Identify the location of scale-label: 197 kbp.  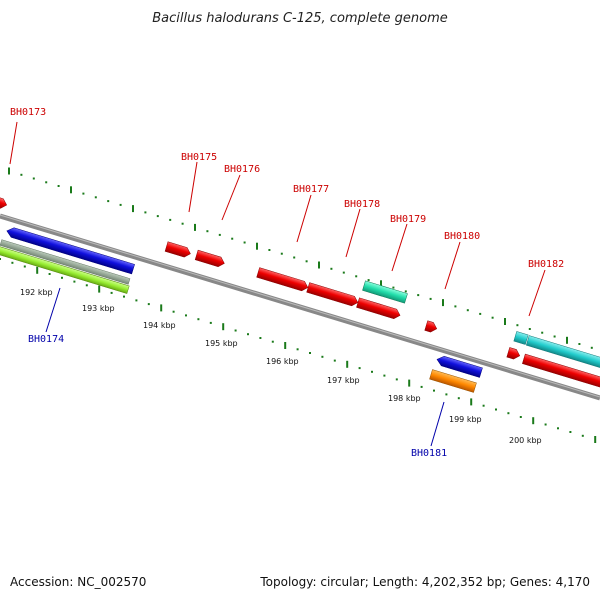
(343, 380).